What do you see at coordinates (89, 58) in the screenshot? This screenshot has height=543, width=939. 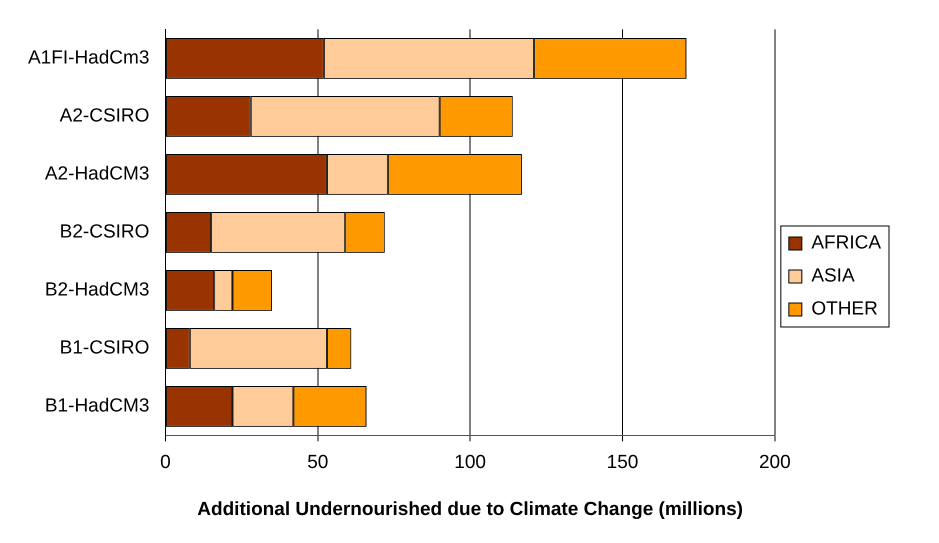 I see `y-tick-label: A1FI-HadCm3` at bounding box center [89, 58].